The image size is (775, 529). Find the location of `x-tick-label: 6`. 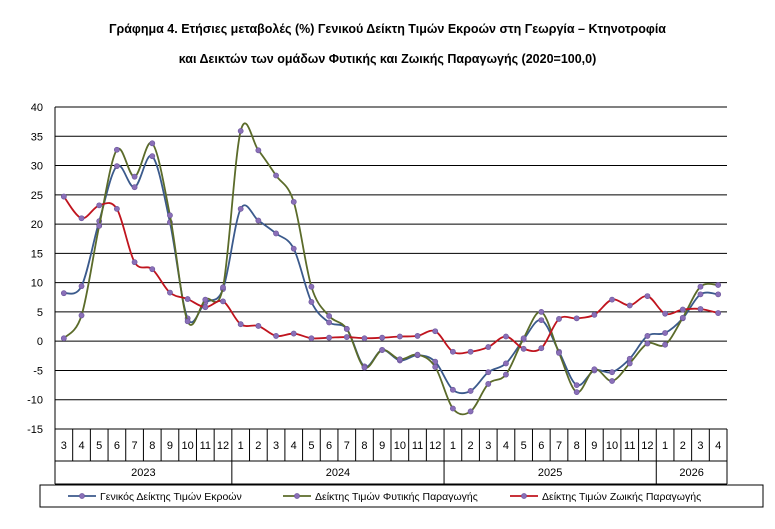

x-tick-label: 6 is located at coordinates (541, 446).